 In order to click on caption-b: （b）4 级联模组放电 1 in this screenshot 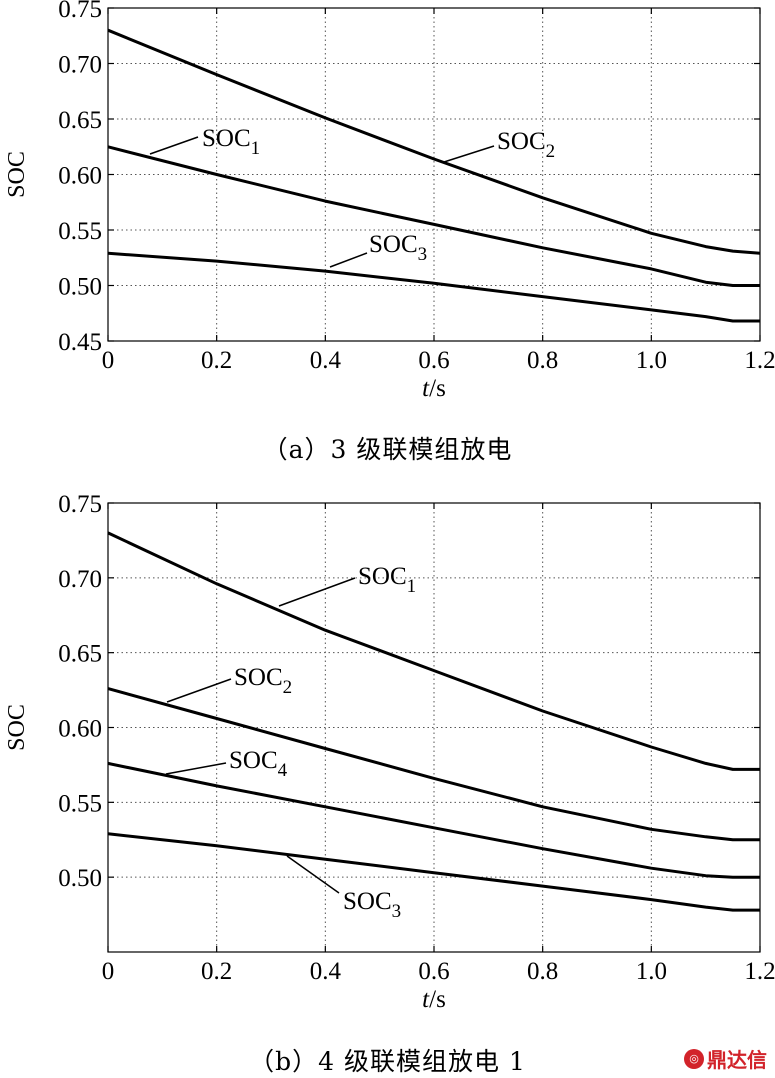, I will do `click(387, 1061)`.